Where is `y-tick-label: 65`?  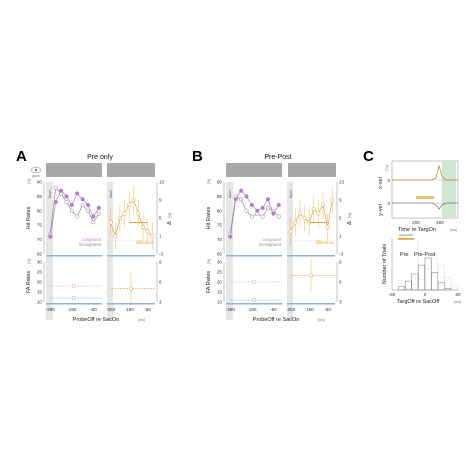 y-tick-label: 65 is located at coordinates (220, 254).